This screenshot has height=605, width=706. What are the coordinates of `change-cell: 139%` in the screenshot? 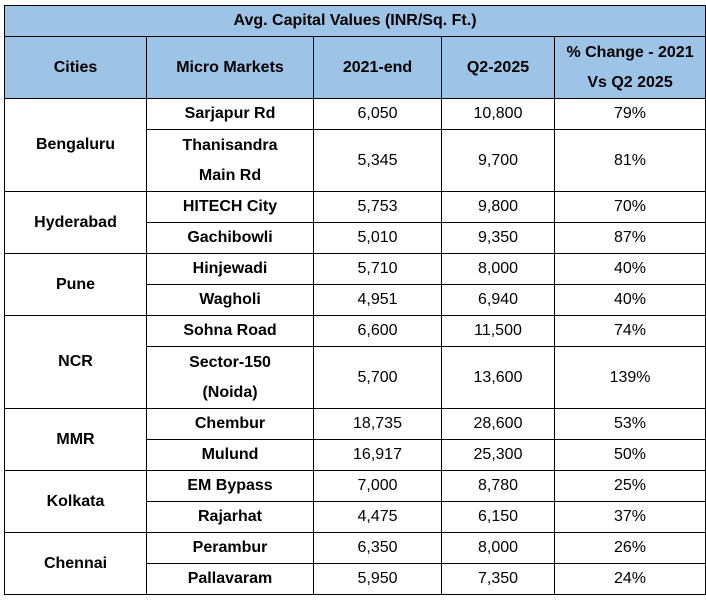 It's located at (629, 377).